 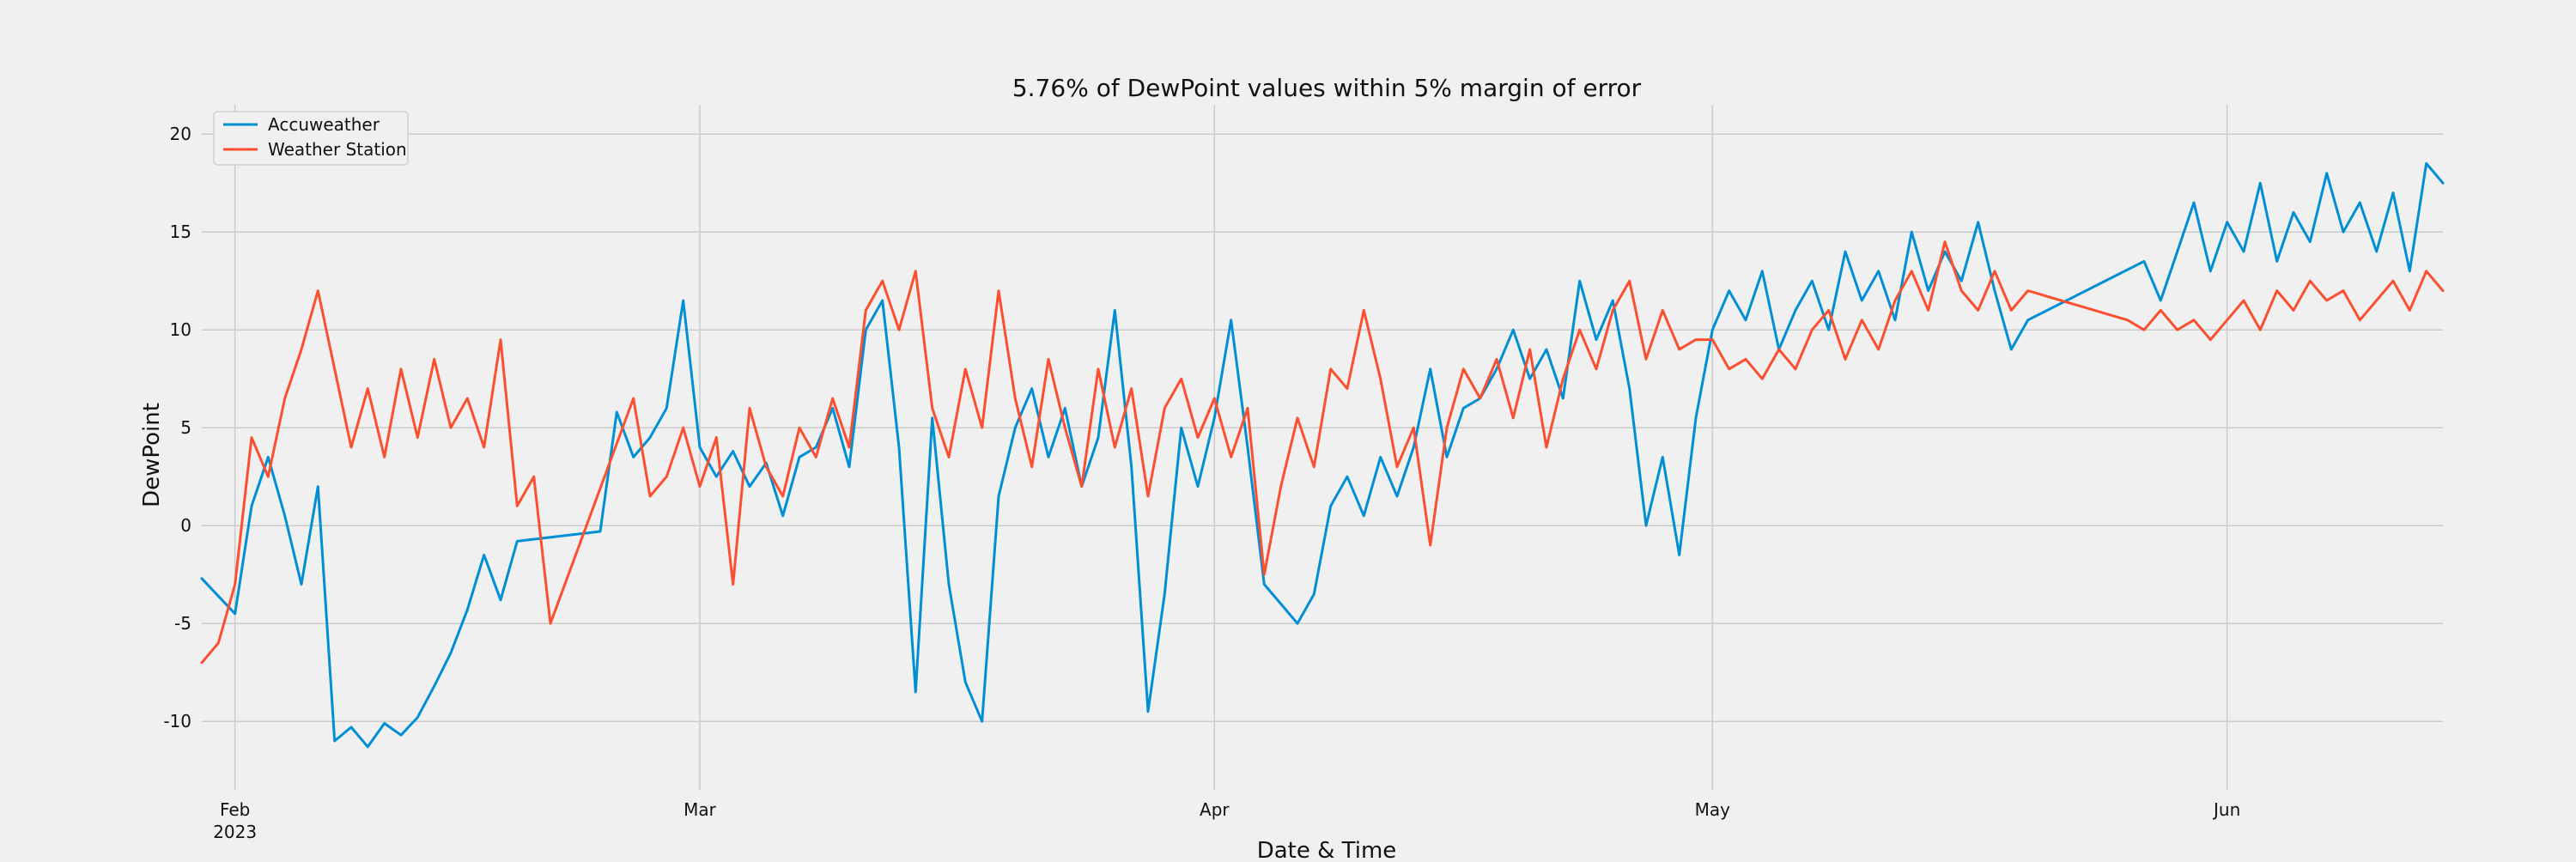 I want to click on x-tick-label: May, so click(x=1713, y=809).